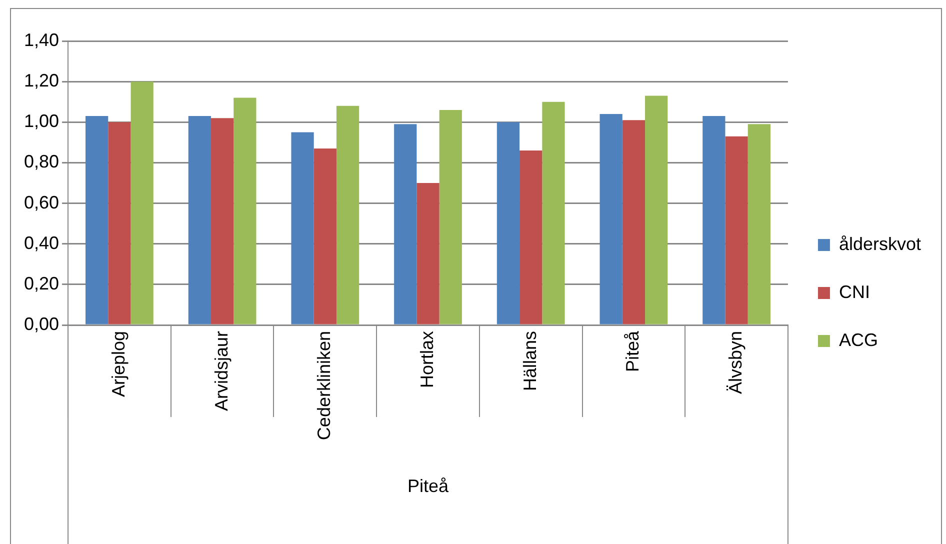 This screenshot has height=544, width=946. I want to click on x-tick-label: Arjeplog, so click(118, 364).